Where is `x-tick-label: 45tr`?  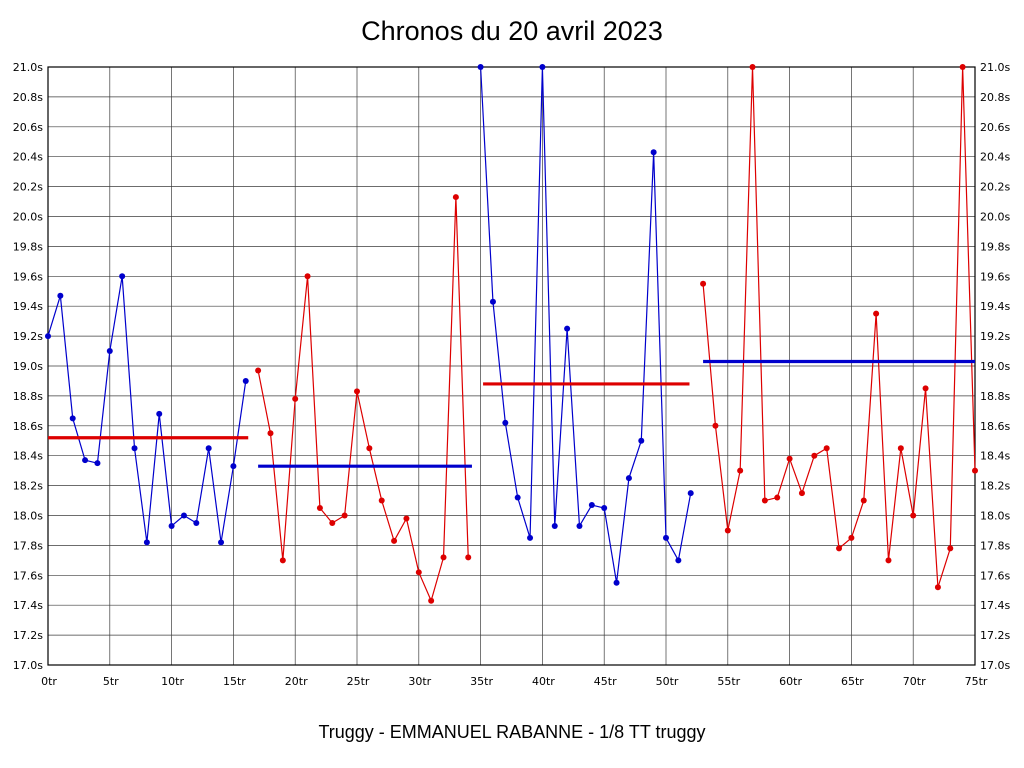 x-tick-label: 45tr is located at coordinates (605, 681).